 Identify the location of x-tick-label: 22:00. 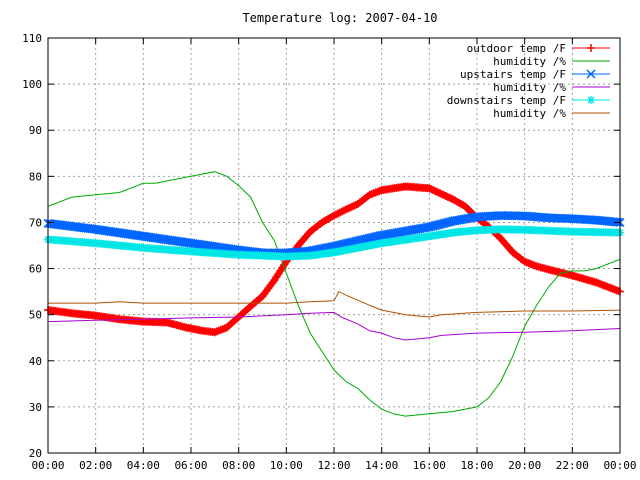
(572, 465).